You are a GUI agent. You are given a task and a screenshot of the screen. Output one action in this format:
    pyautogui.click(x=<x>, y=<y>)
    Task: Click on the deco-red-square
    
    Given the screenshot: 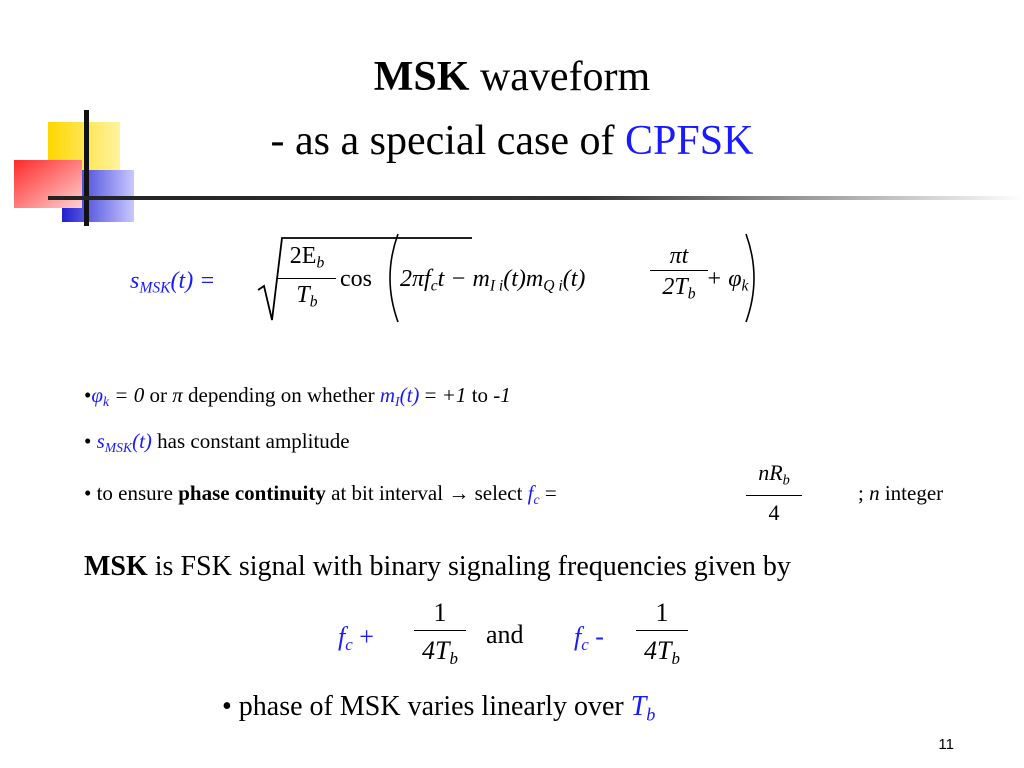 What is the action you would take?
    pyautogui.click(x=48, y=184)
    